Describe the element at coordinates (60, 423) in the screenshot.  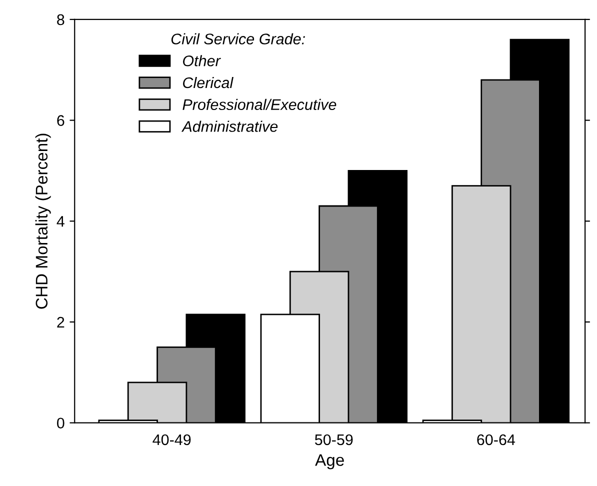
I see `y-tick-label: 0` at that location.